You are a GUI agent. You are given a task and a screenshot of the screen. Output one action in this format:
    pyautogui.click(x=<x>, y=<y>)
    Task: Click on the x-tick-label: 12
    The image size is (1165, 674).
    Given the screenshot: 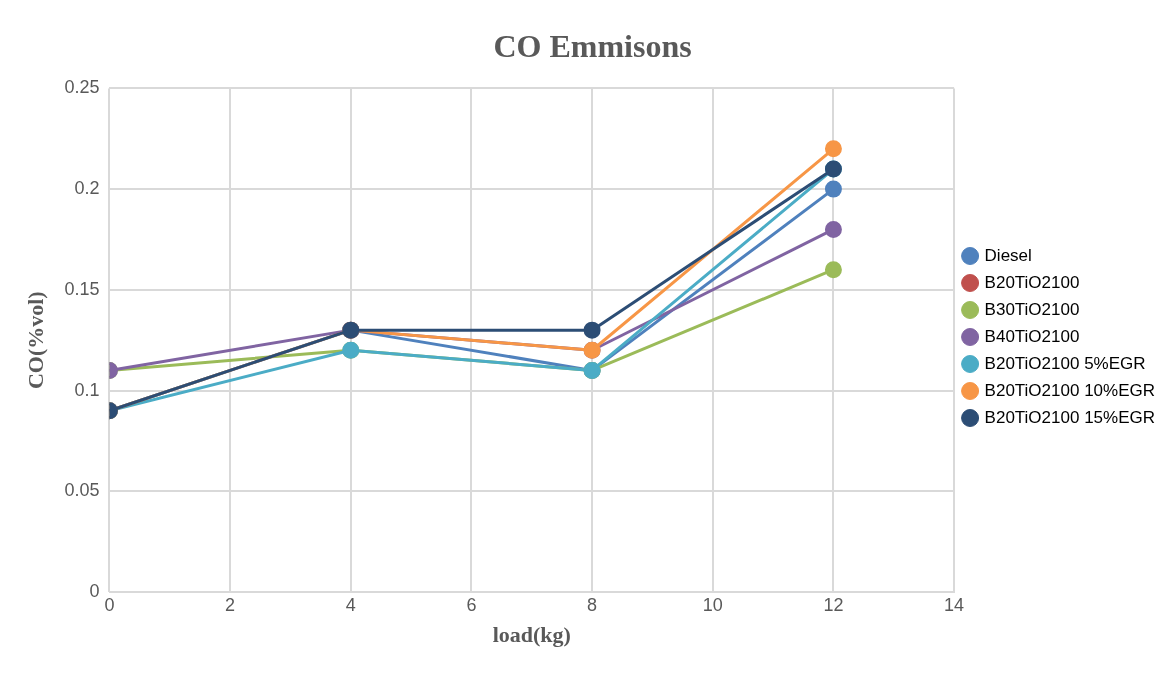 What is the action you would take?
    pyautogui.click(x=833, y=604)
    